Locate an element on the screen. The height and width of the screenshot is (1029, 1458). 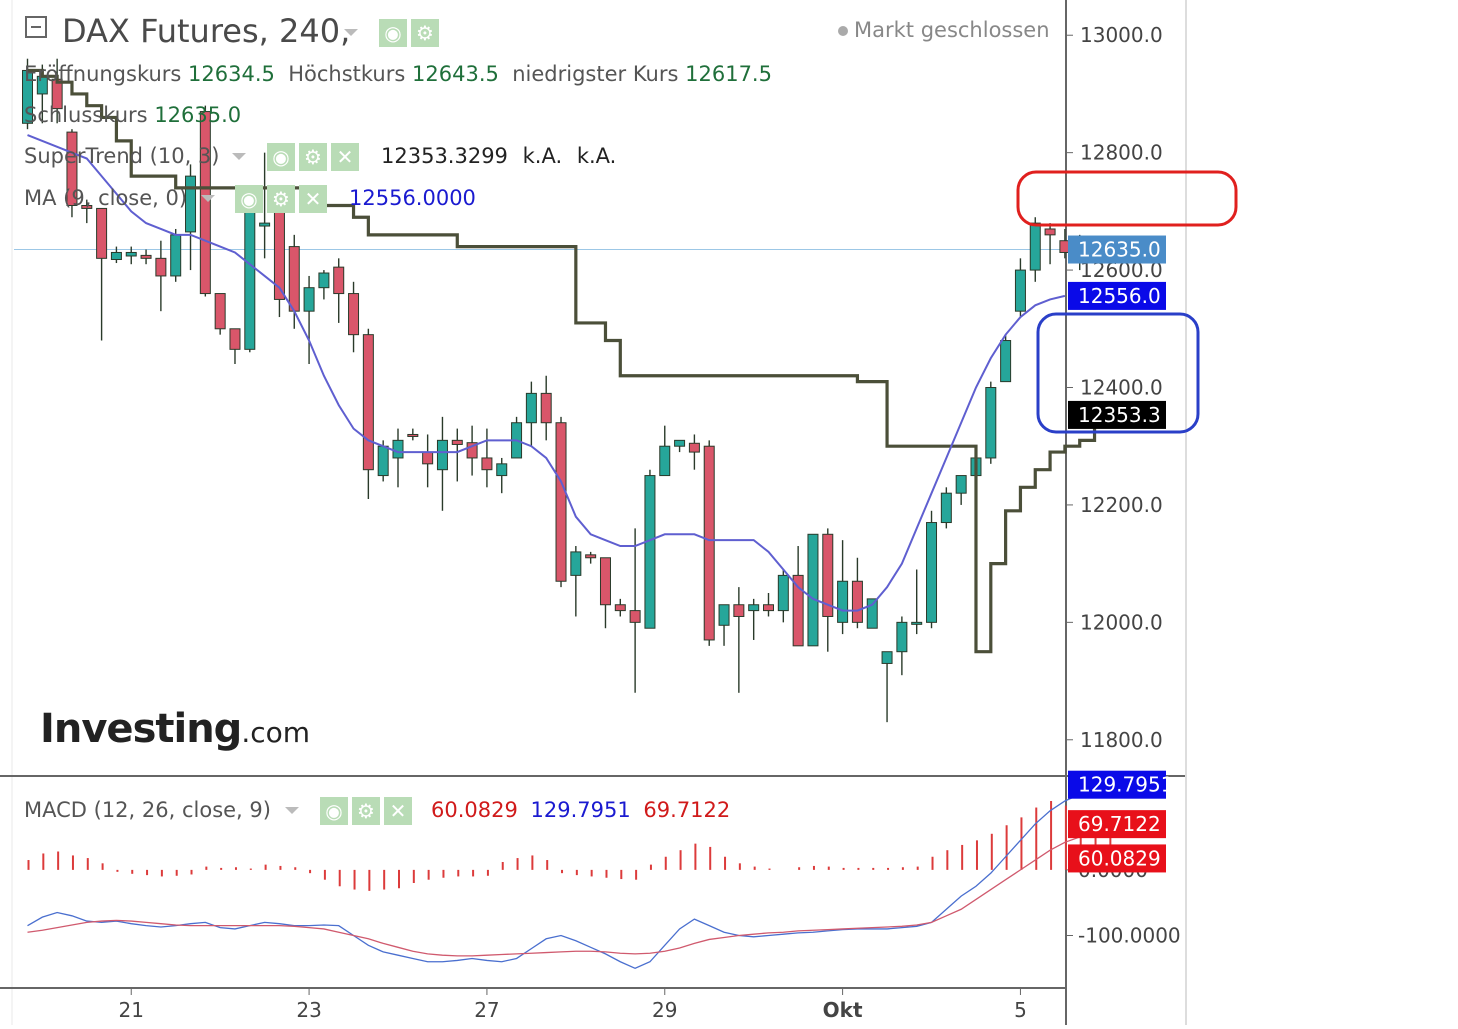
low-label: niedrigster Kurs is located at coordinates (595, 74).